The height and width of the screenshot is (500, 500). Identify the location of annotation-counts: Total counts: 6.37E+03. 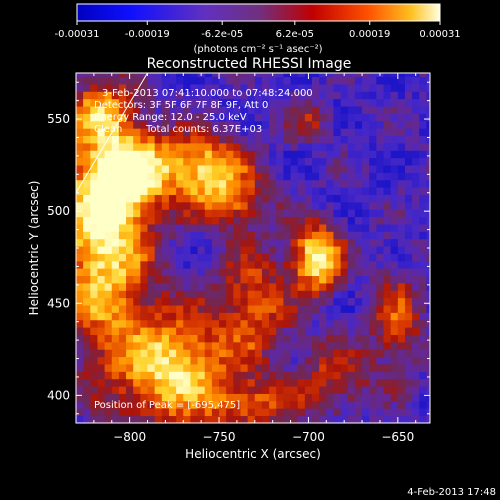
(203, 129).